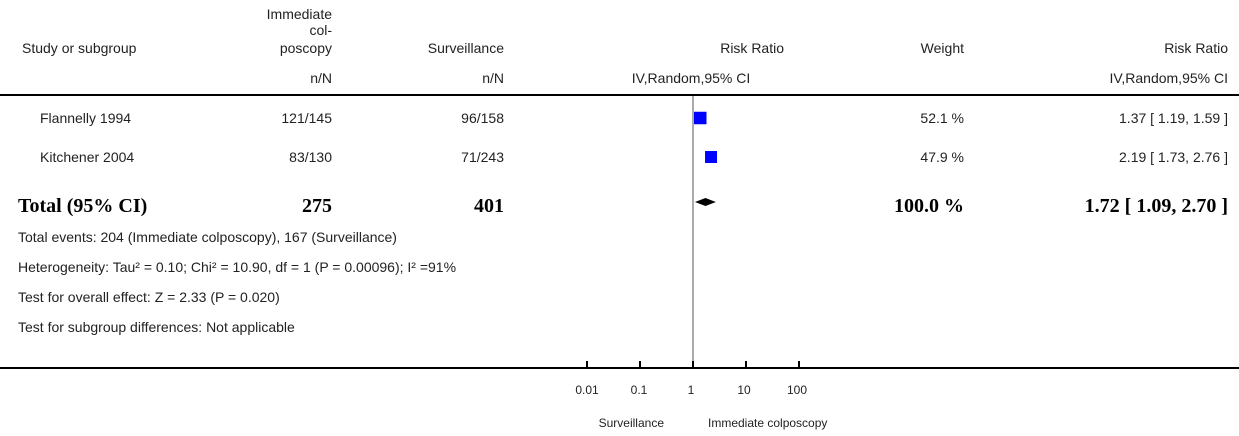  Describe the element at coordinates (942, 48) in the screenshot. I see `header-weight: Weight` at that location.